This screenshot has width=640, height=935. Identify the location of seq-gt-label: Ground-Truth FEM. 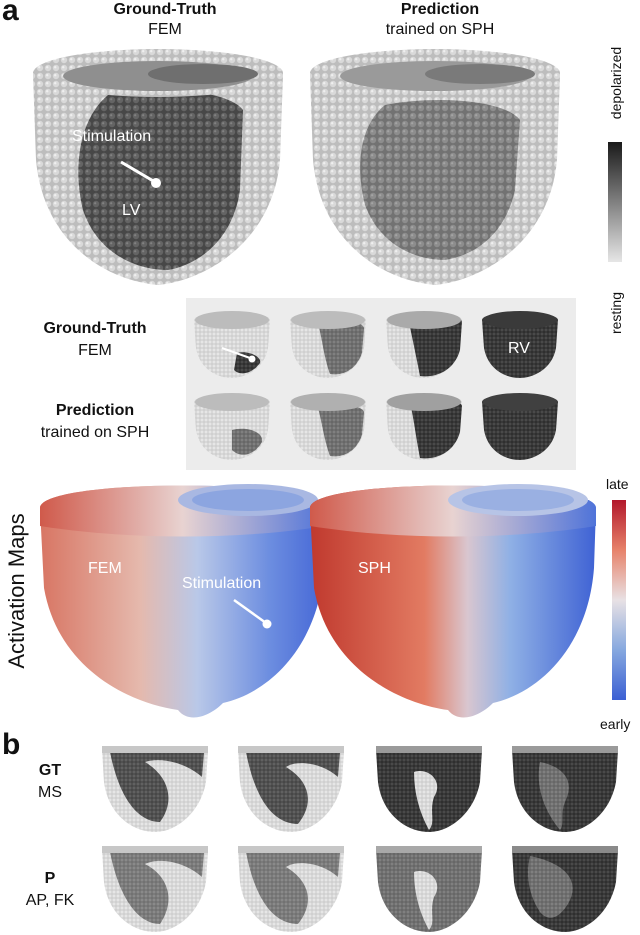
(95, 340).